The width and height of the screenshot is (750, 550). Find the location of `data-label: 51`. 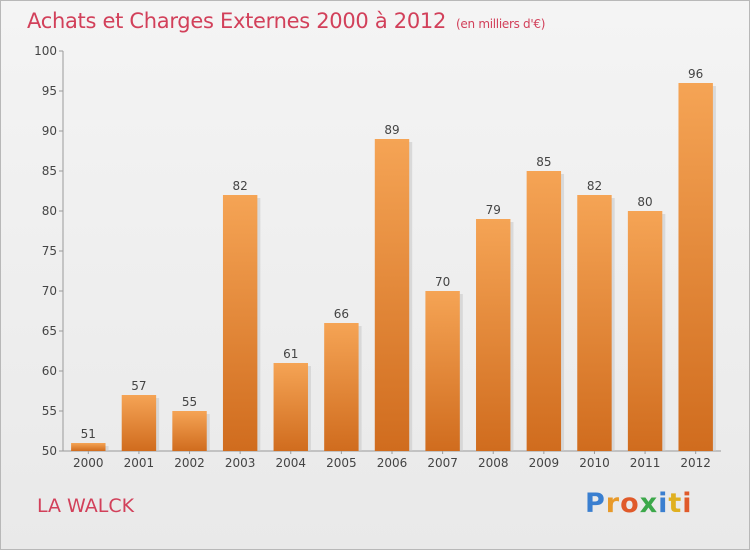

data-label: 51 is located at coordinates (88, 434).